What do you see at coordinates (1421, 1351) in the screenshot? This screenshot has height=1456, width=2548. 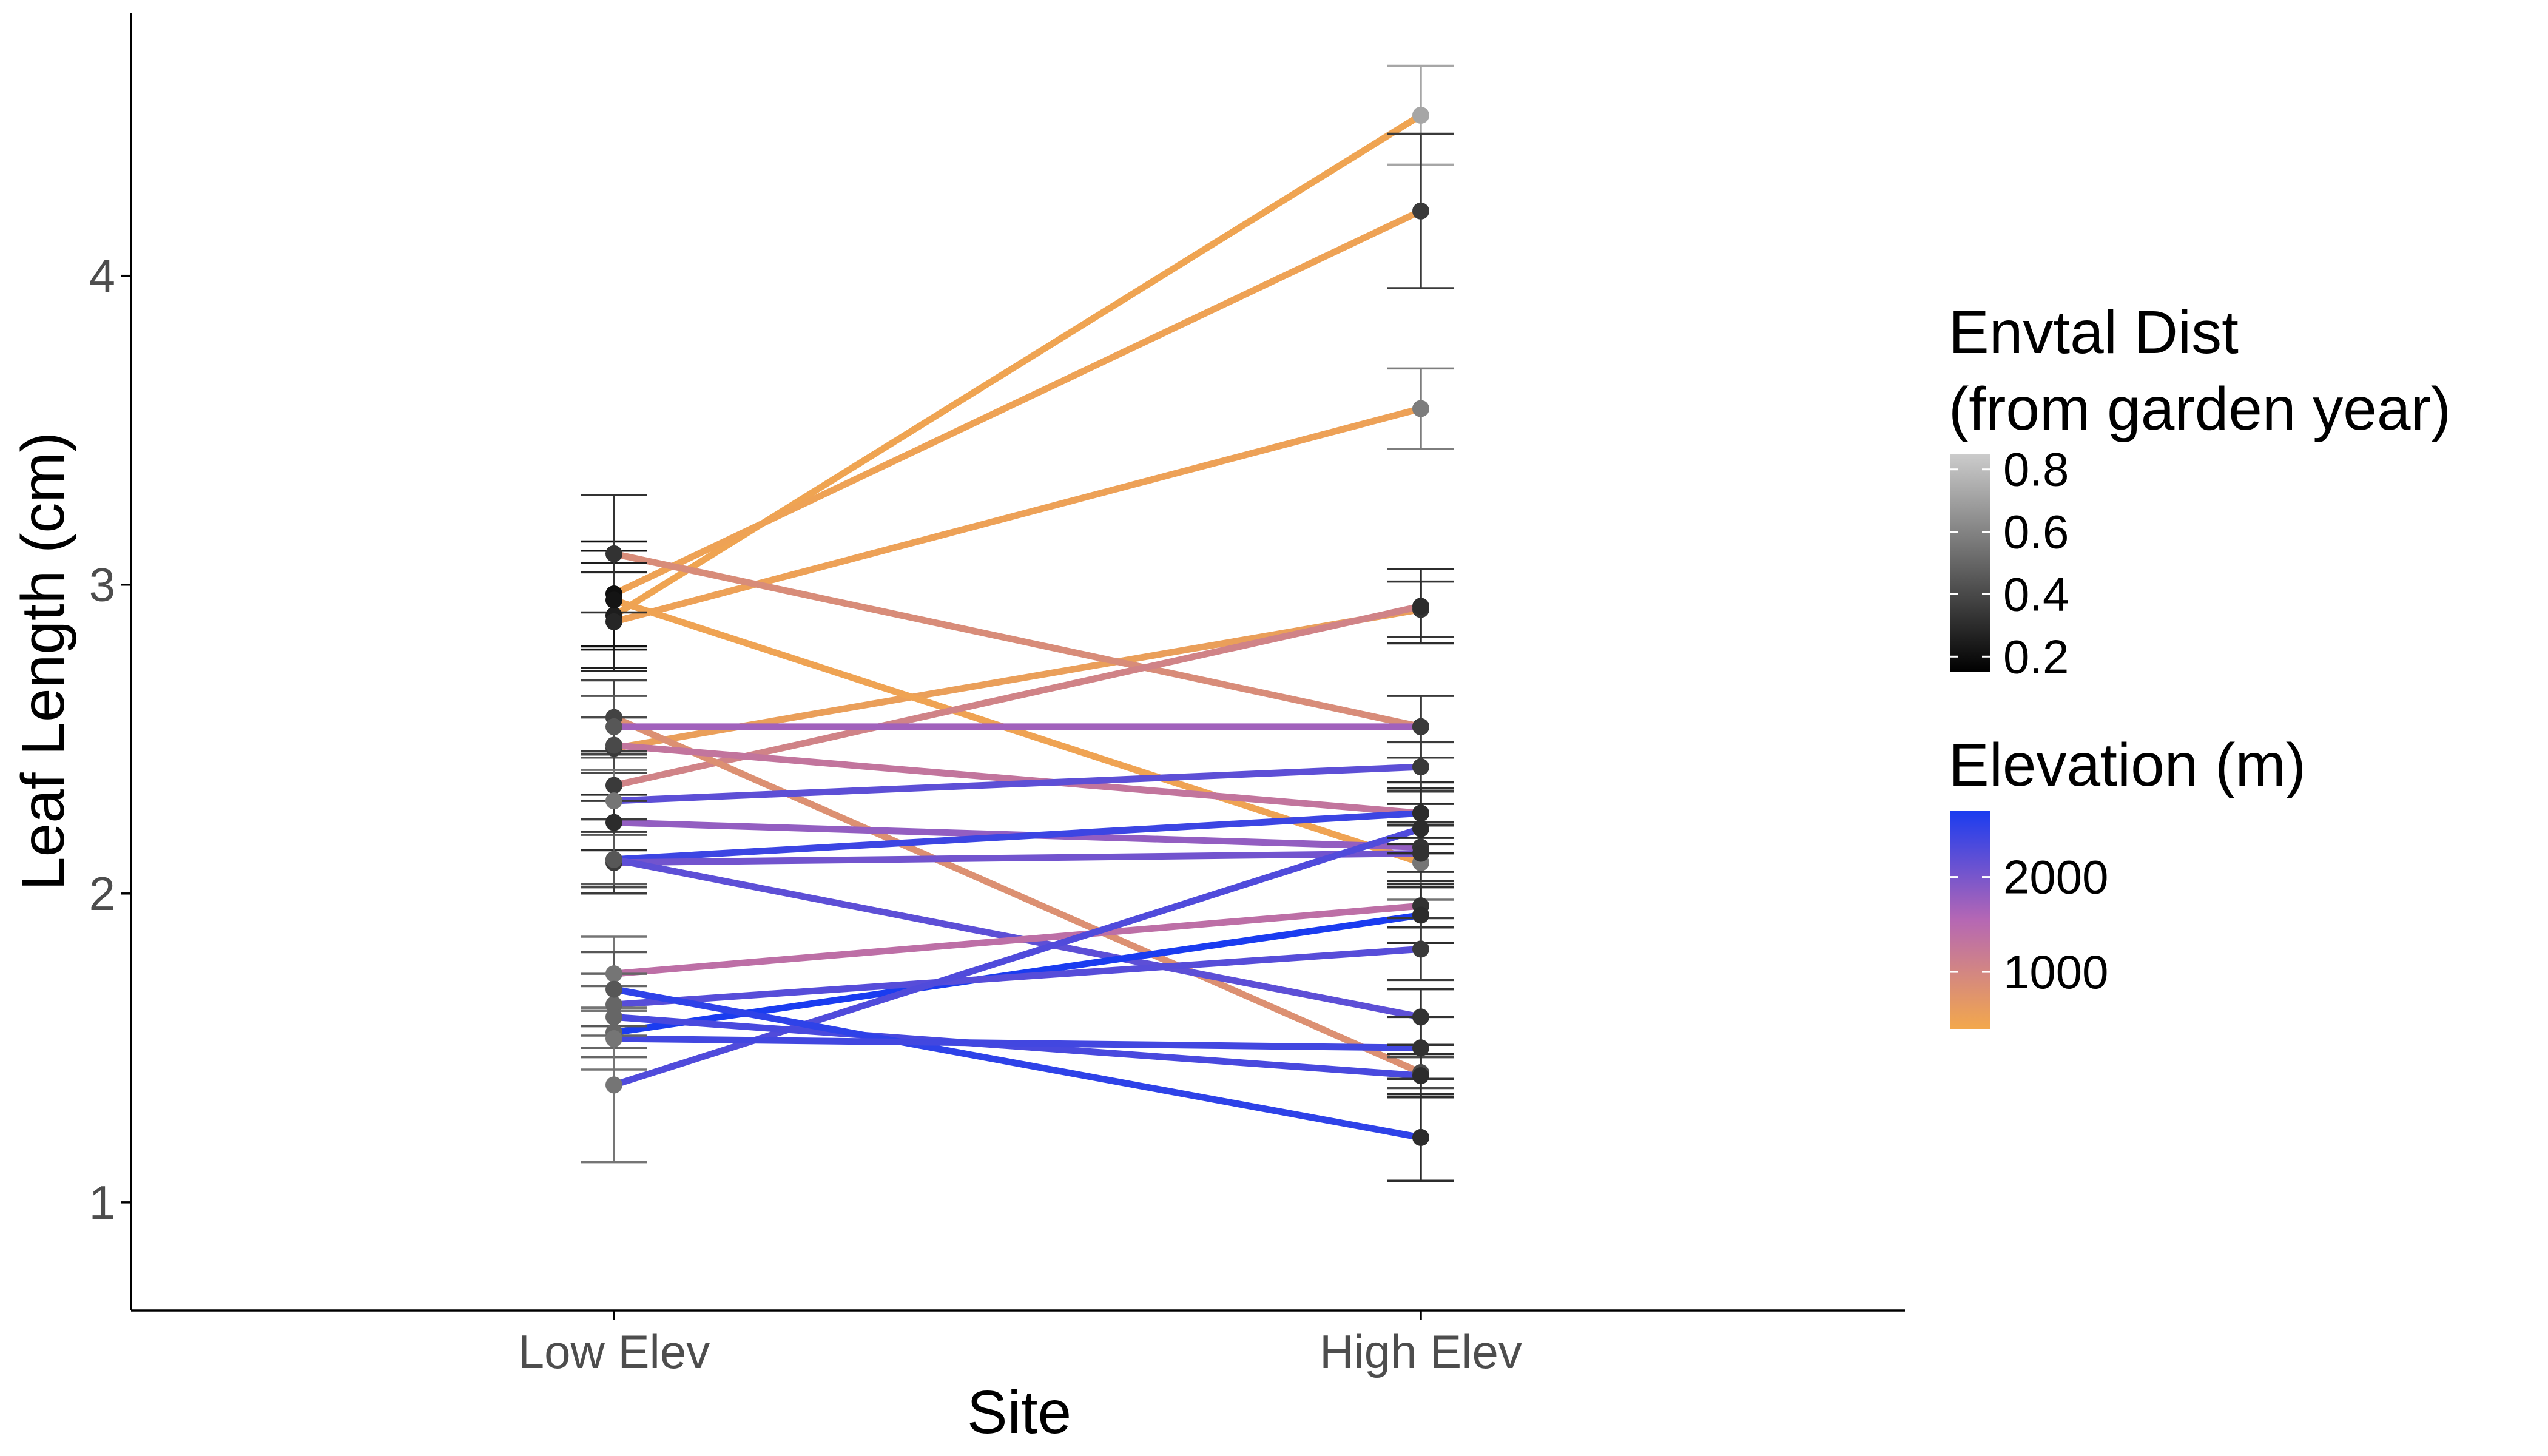 I see `x-tick-label: High Elev` at bounding box center [1421, 1351].